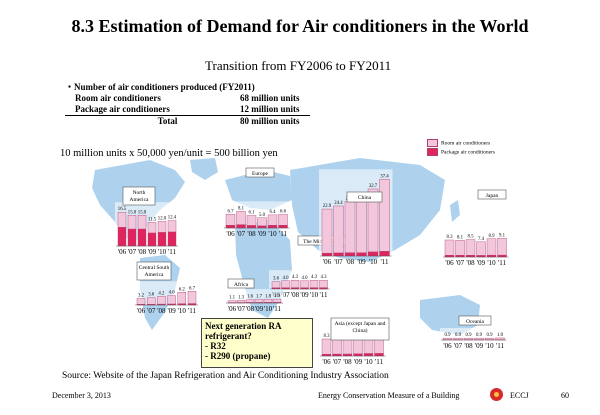 This screenshot has width=600, height=415. I want to click on year-tick-europe: '06, so click(230, 234).